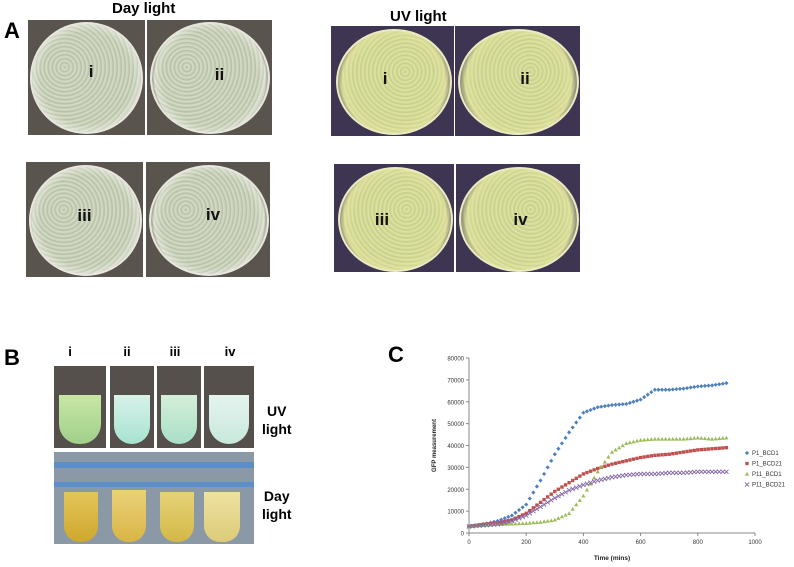  I want to click on legend-marker, so click(747, 484).